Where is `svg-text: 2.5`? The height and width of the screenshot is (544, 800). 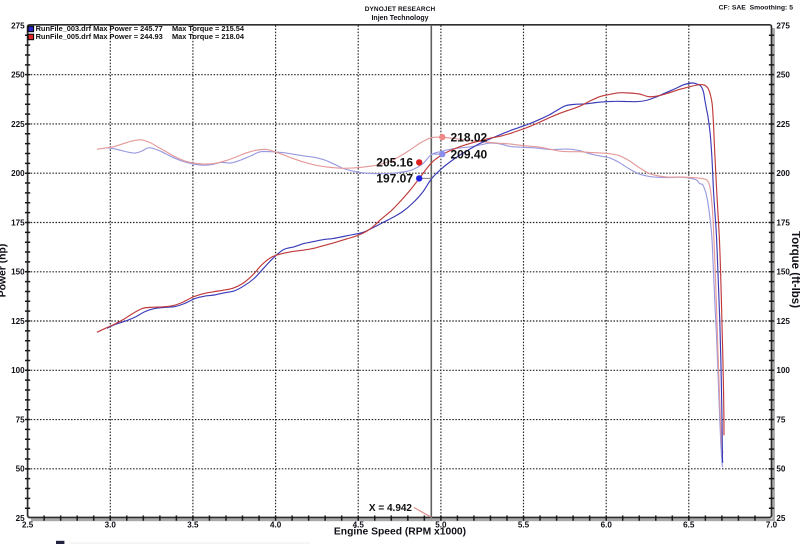 svg-text: 2.5 is located at coordinates (28, 525).